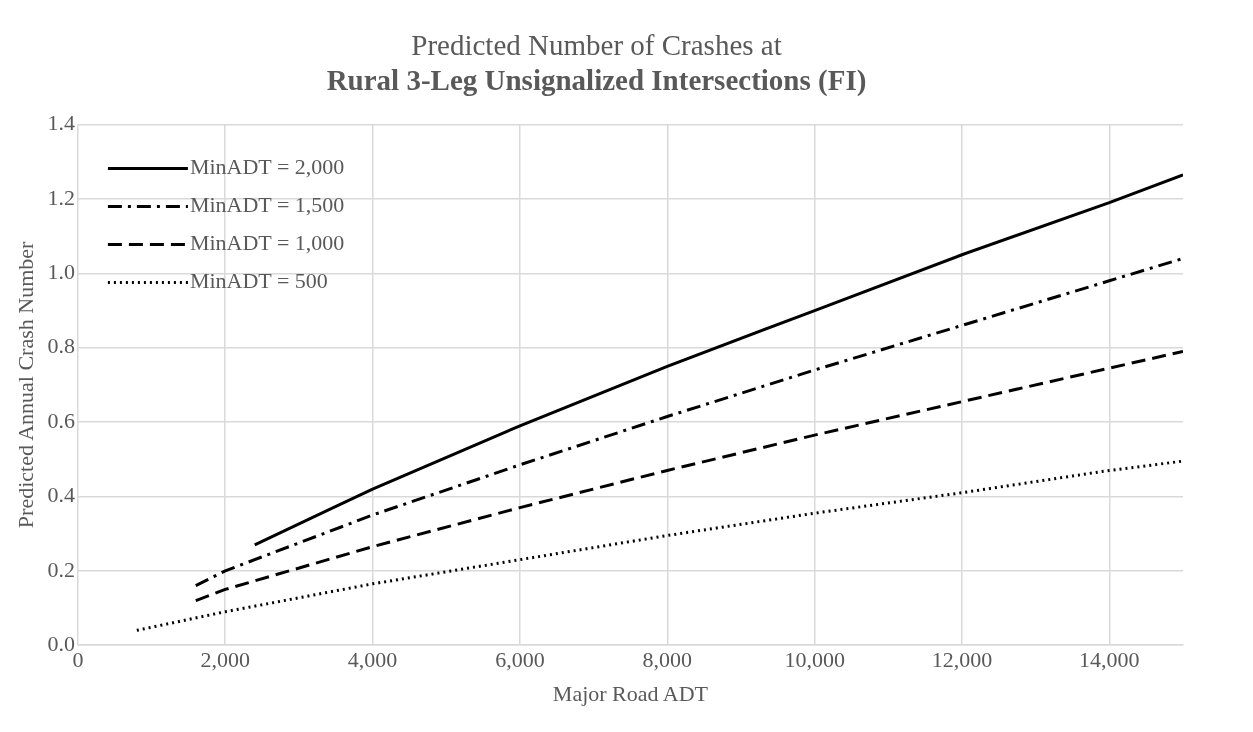 The height and width of the screenshot is (732, 1253). What do you see at coordinates (61, 123) in the screenshot?
I see `y-tick-label: 1.4` at bounding box center [61, 123].